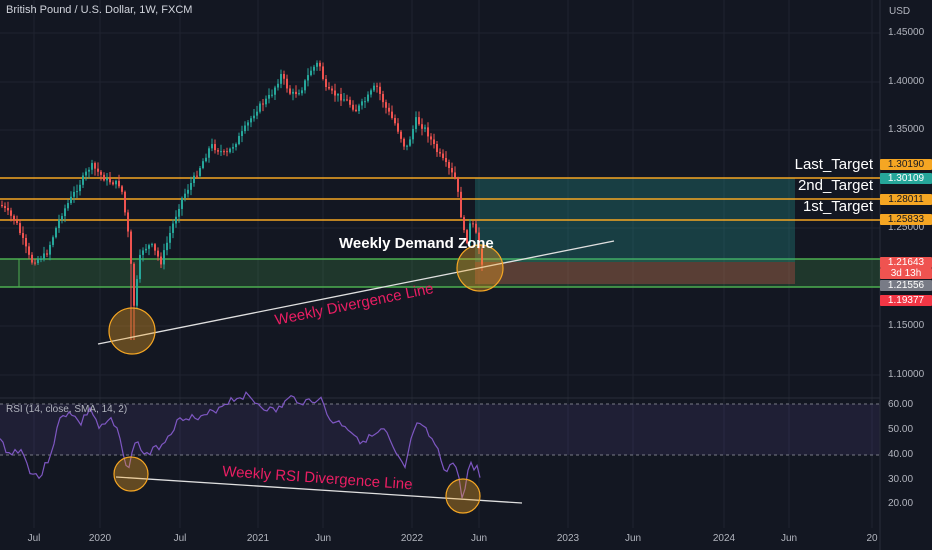 The image size is (932, 550). I want to click on rsi-divergence-line, so click(319, 490).